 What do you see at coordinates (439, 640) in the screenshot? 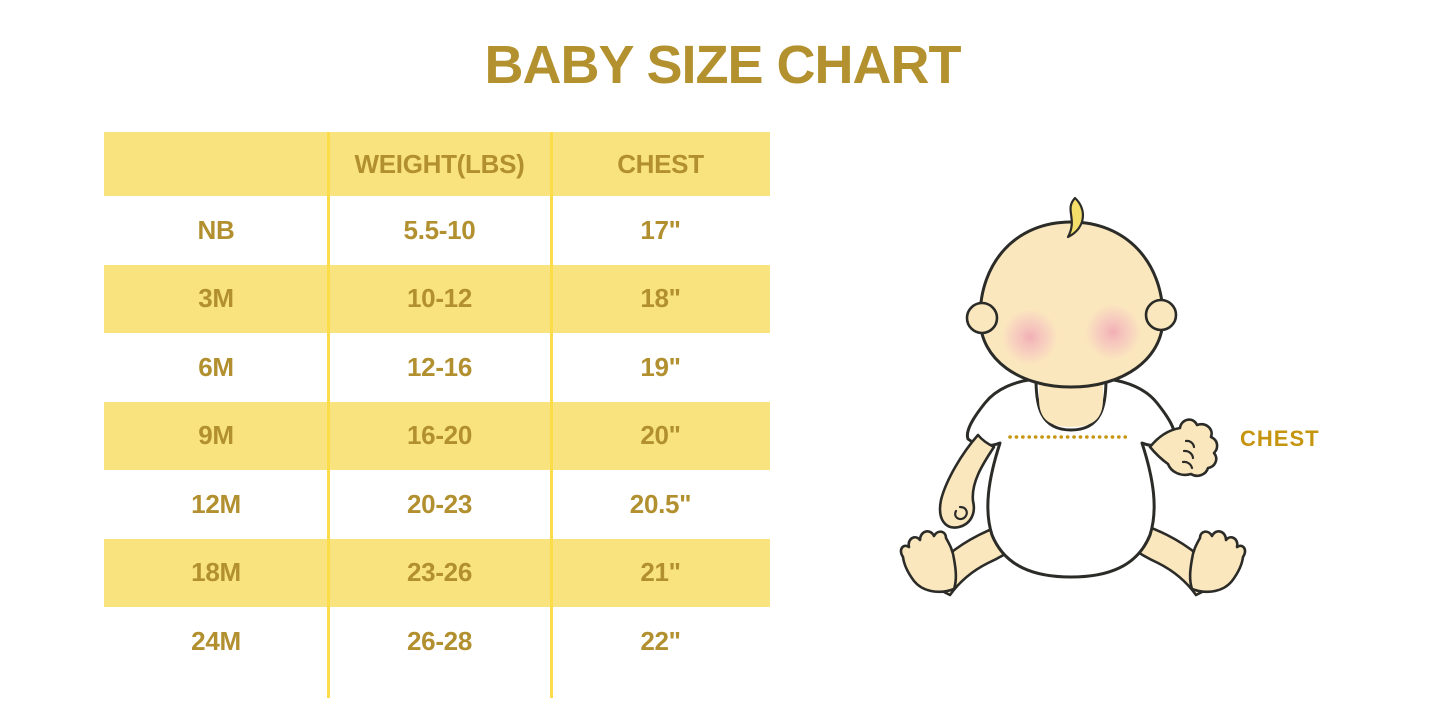
I see `weight-cell: 26-28` at bounding box center [439, 640].